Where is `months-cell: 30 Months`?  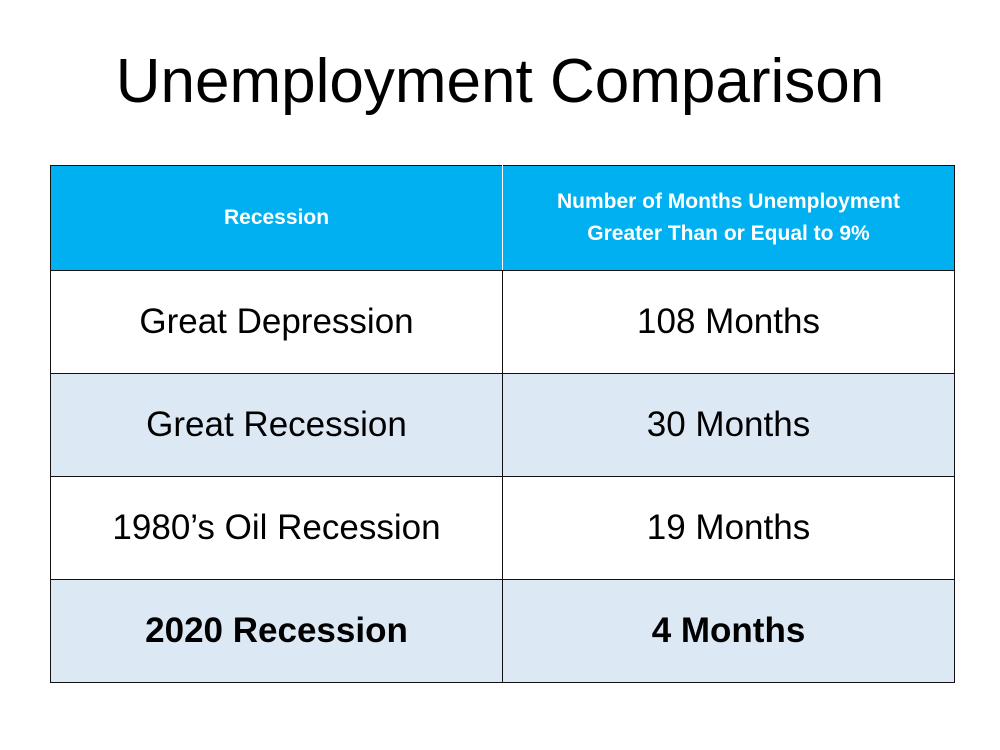
months-cell: 30 Months is located at coordinates (728, 425).